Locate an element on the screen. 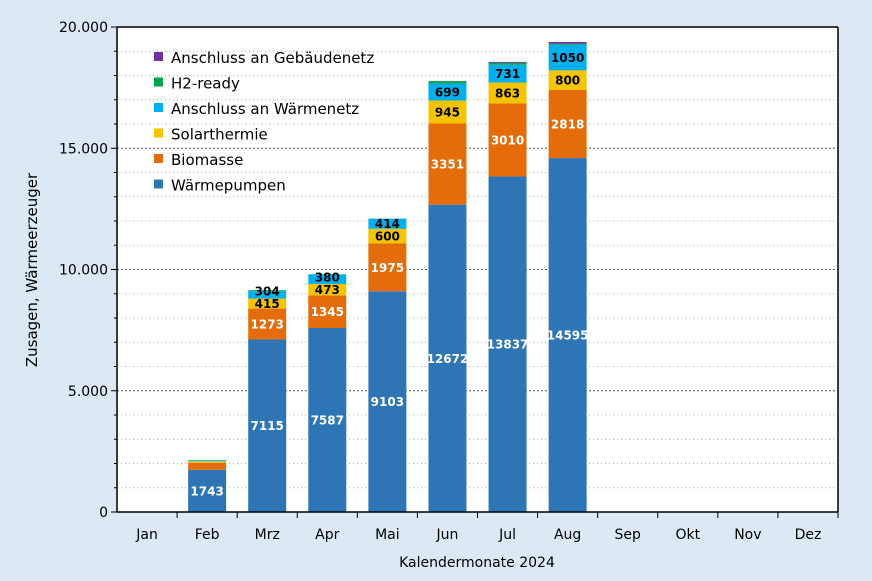 This screenshot has height=581, width=872. x-tick-label: Jun is located at coordinates (447, 535).